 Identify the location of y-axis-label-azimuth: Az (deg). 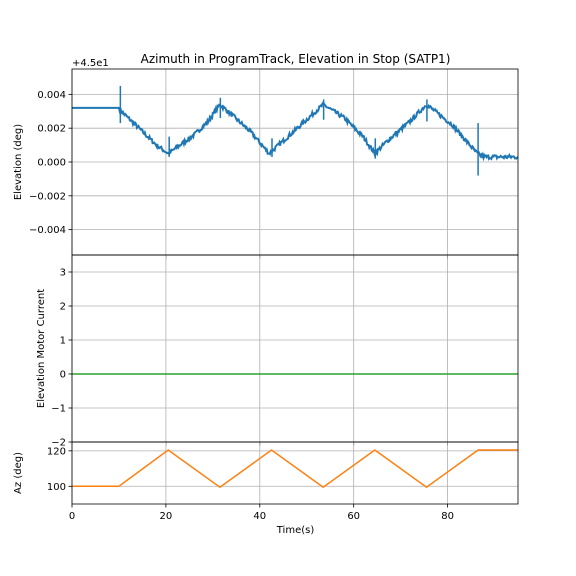
(18, 473).